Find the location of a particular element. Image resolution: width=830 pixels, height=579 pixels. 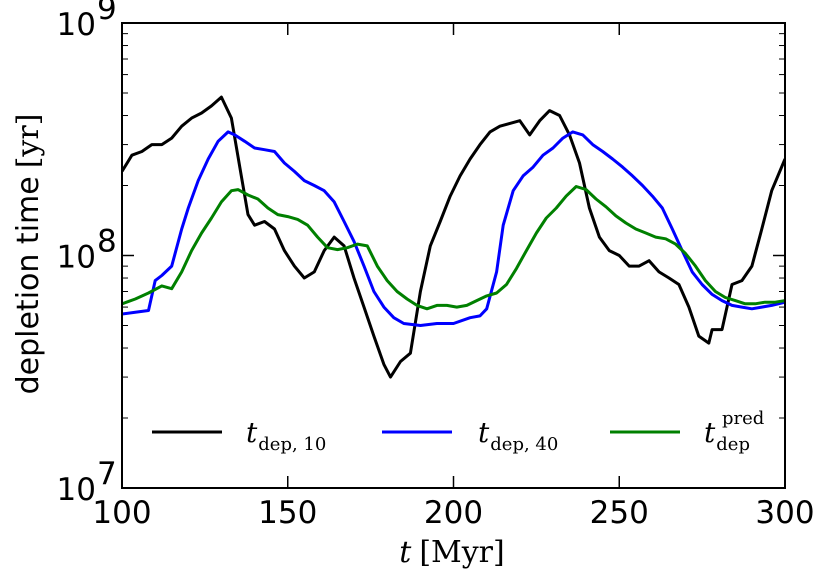

legend-label-superscript: pred is located at coordinates (743, 418).